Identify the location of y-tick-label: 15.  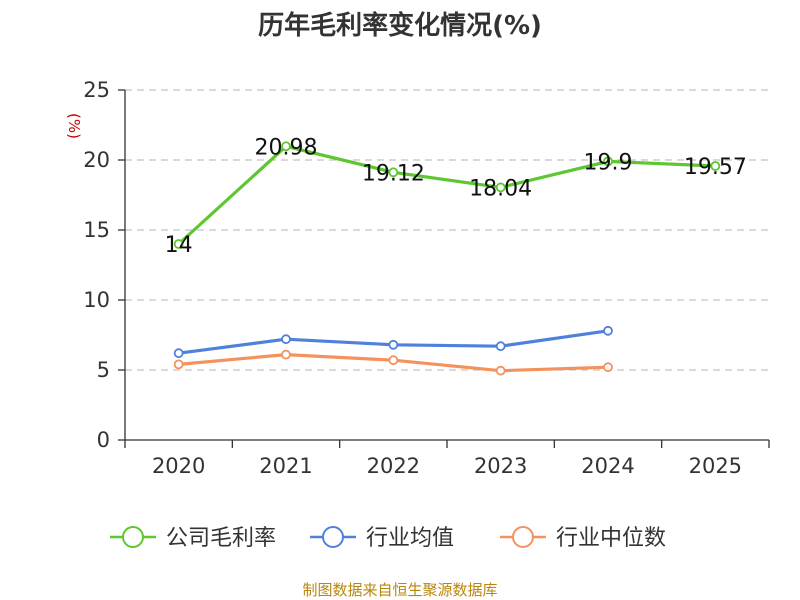
(96, 230).